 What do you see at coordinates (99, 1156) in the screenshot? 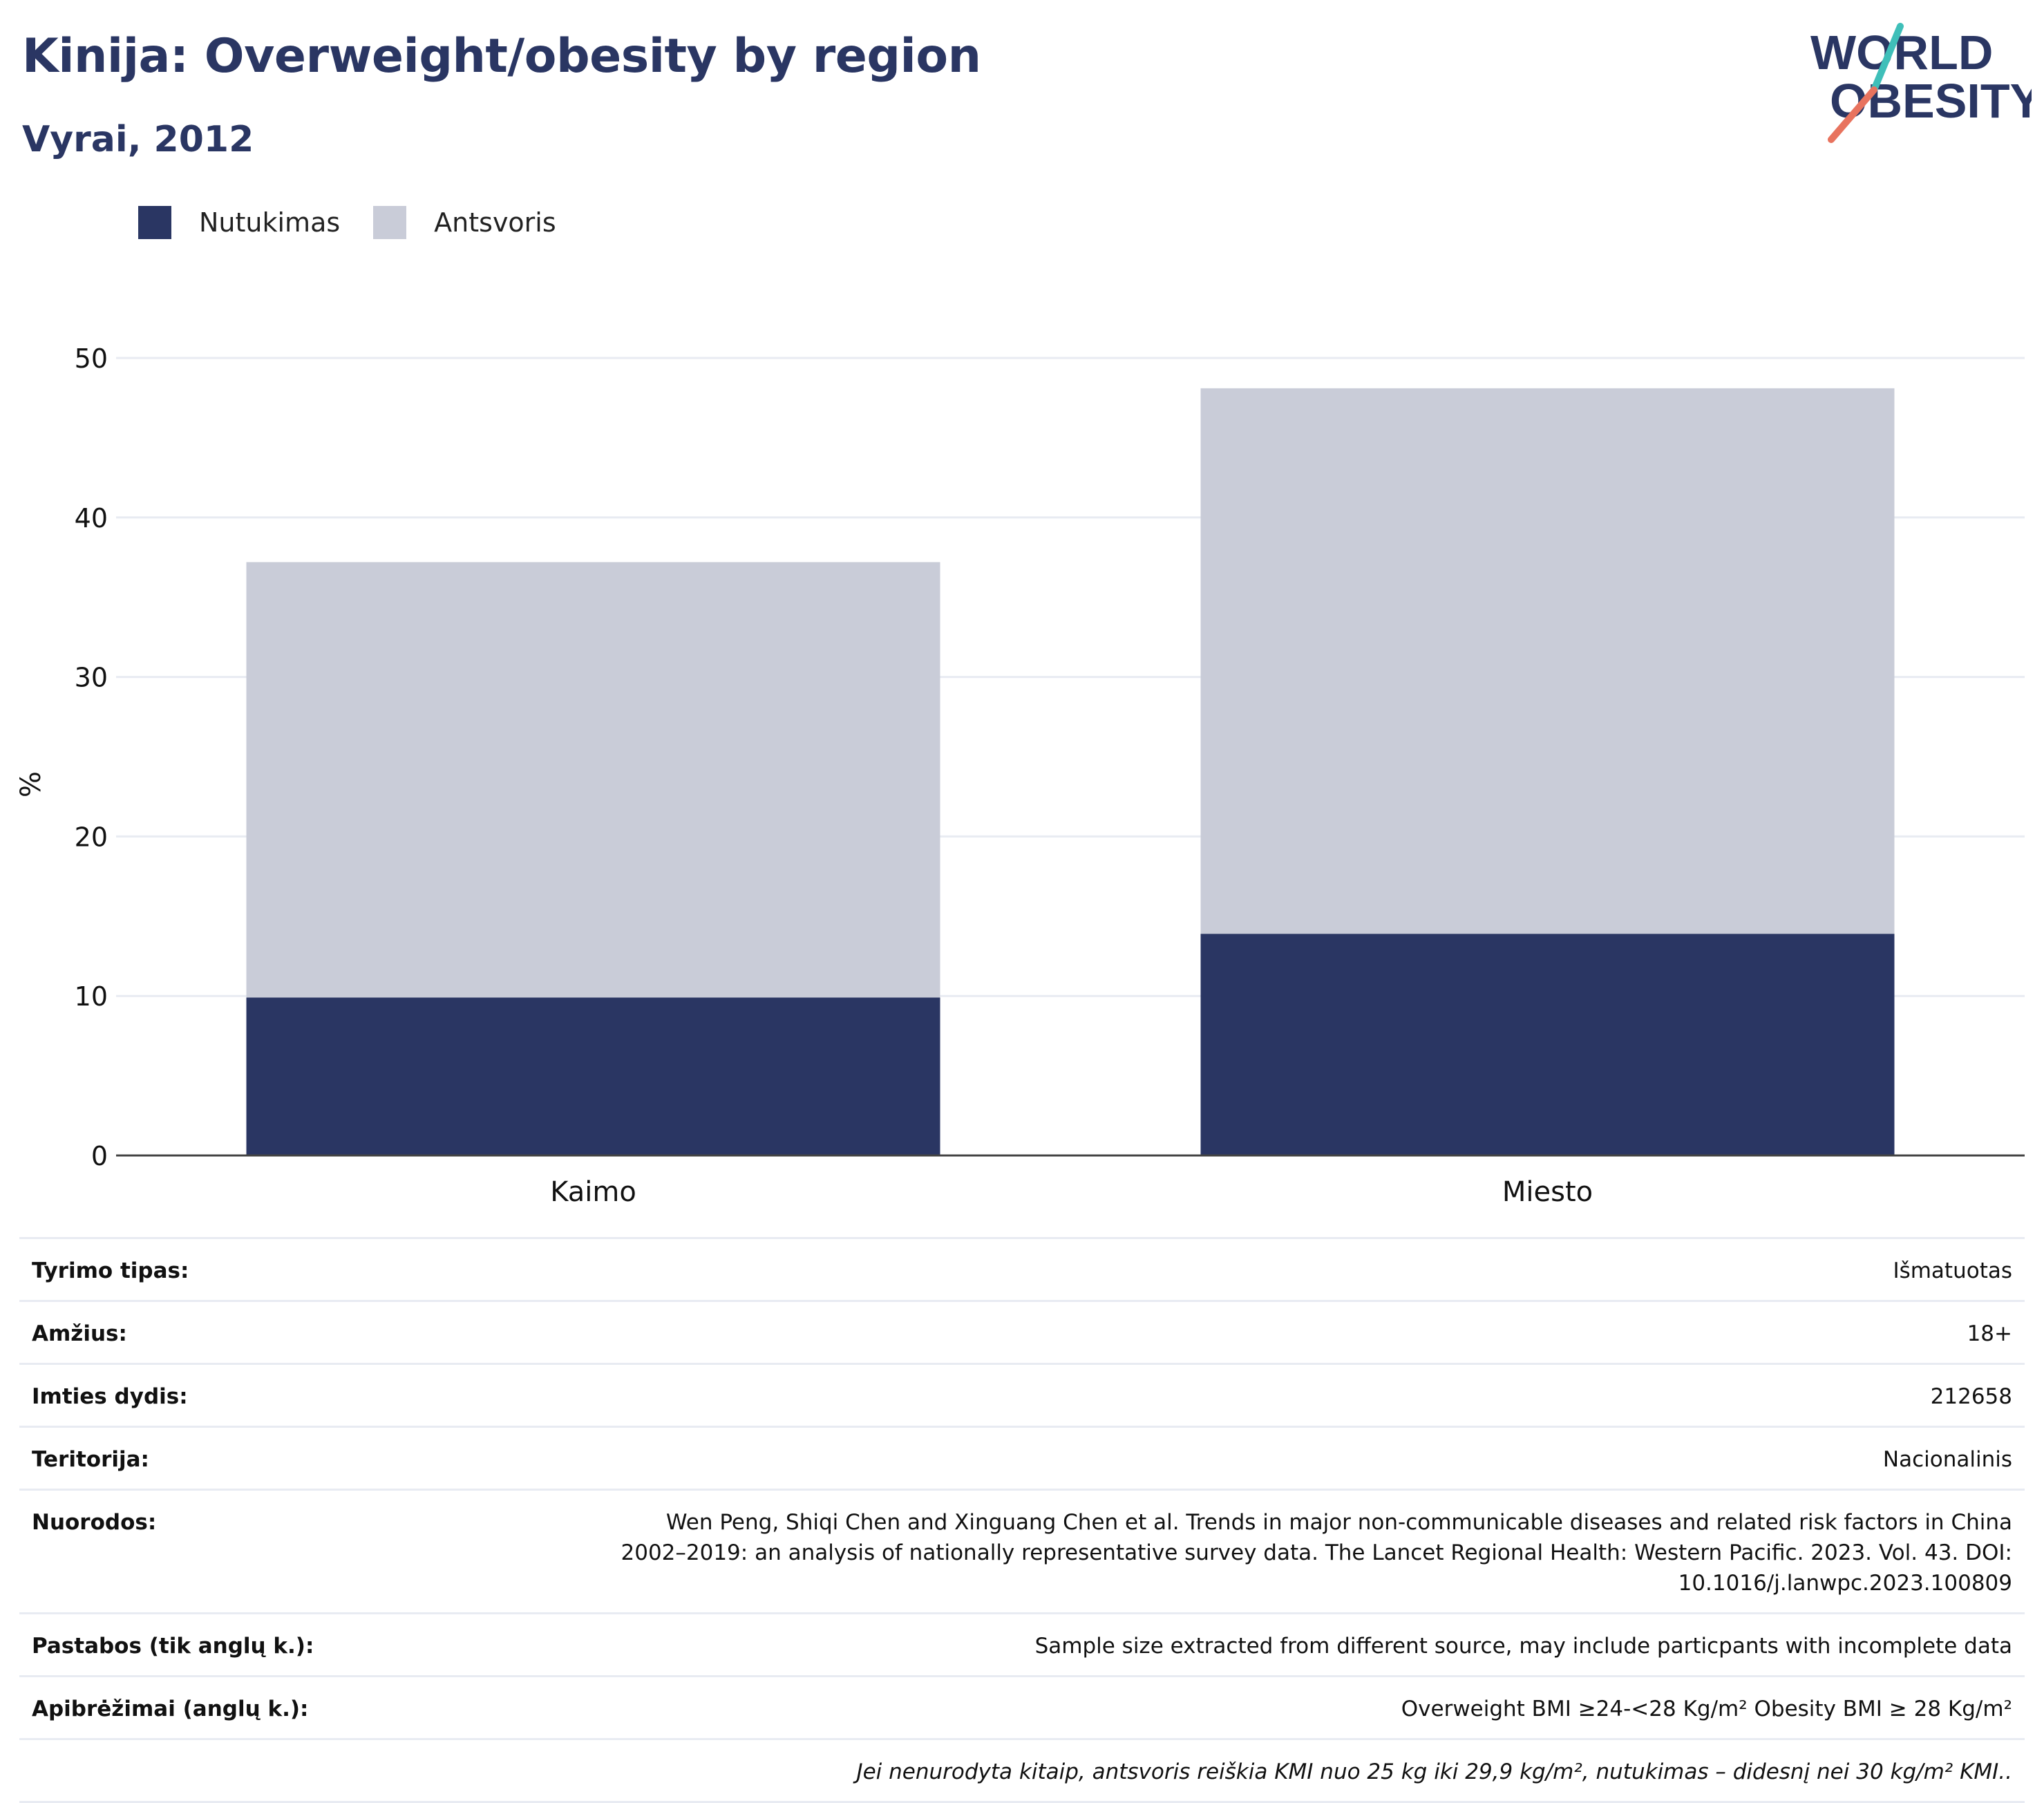
I see `y-tick-label: 0` at bounding box center [99, 1156].